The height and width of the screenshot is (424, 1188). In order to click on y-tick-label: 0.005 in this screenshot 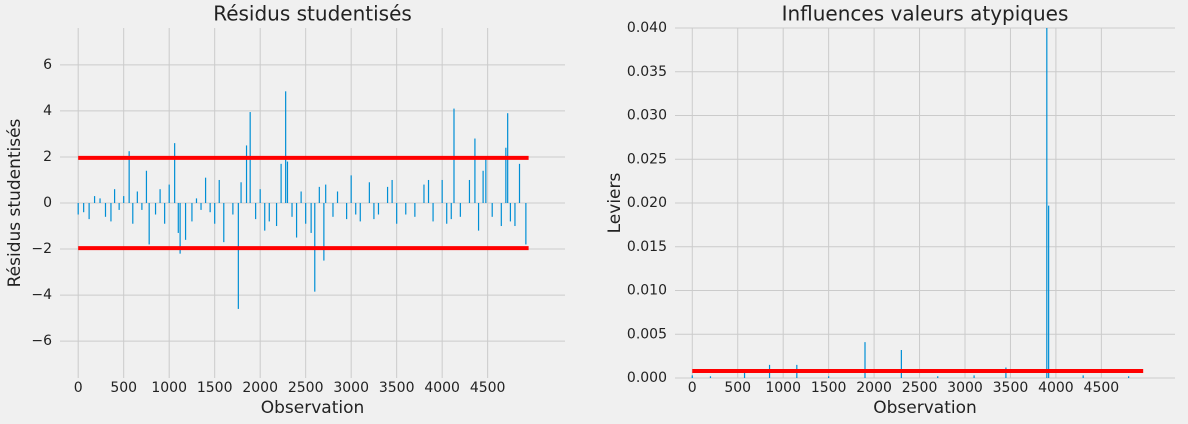, I will do `click(647, 334)`.